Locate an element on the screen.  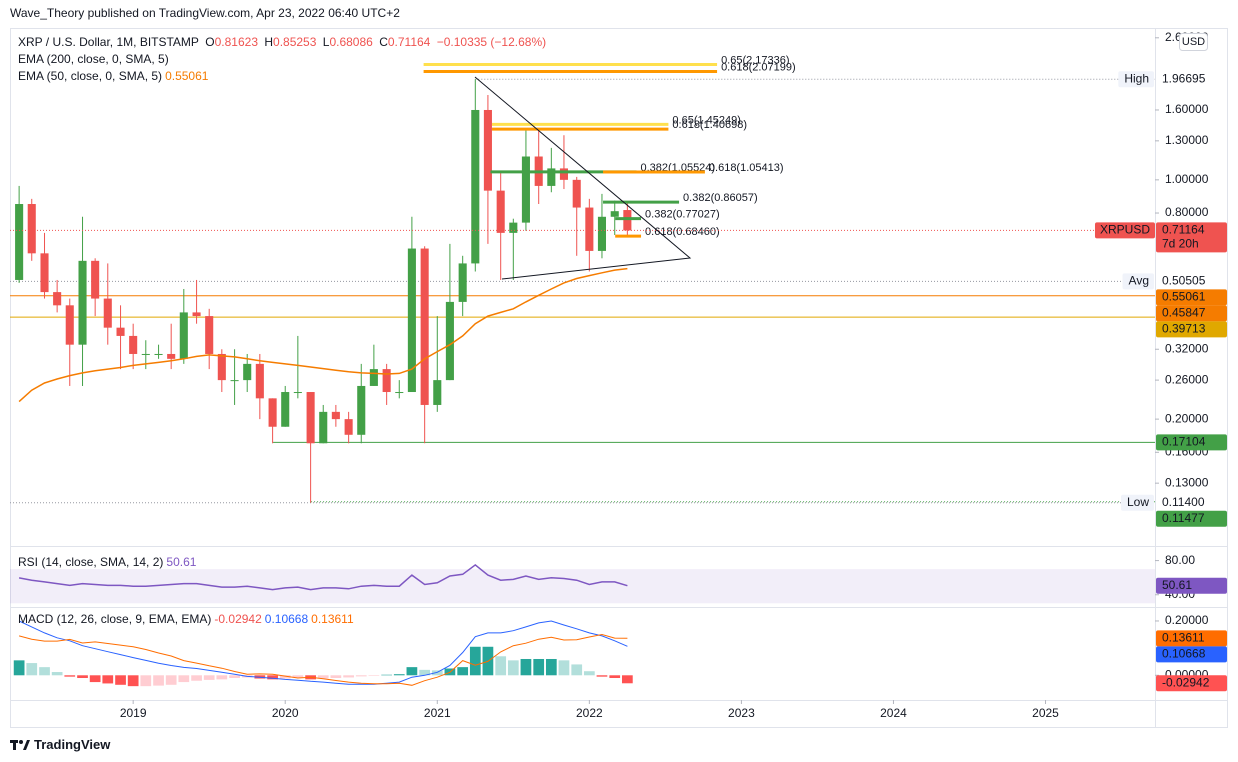
symbol-title: XRP / U.S. Dollar, 1M, BITSTAMP is located at coordinates (108, 42).